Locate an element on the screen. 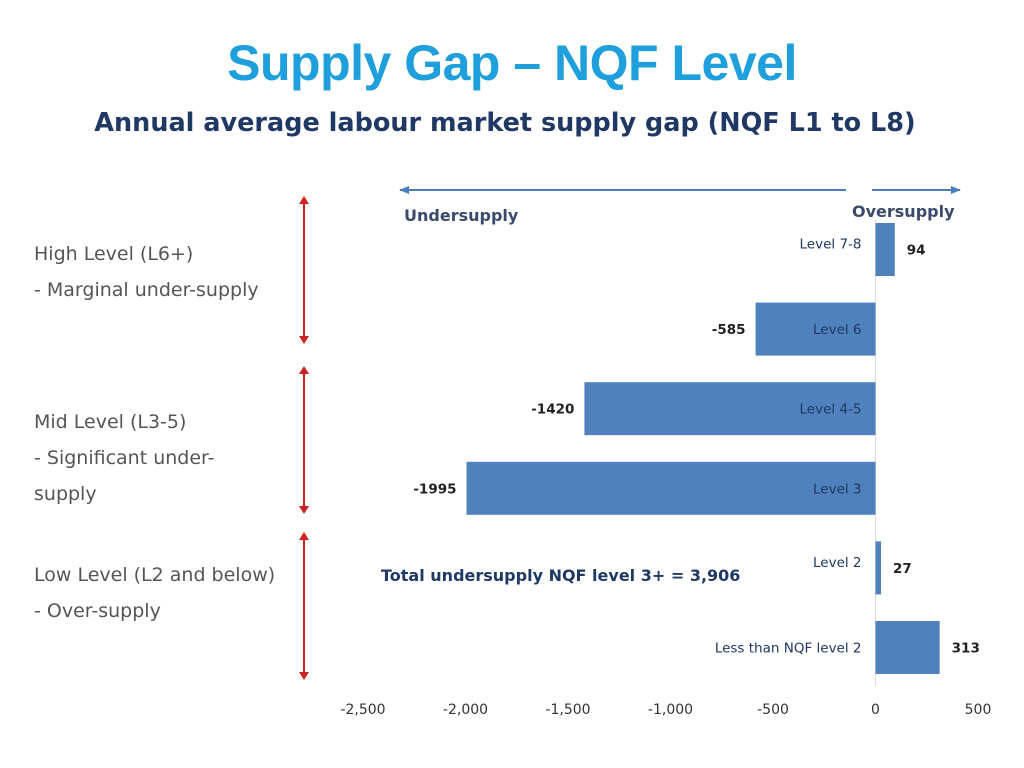 The width and height of the screenshot is (1024, 768). data-label: 27 is located at coordinates (902, 569).